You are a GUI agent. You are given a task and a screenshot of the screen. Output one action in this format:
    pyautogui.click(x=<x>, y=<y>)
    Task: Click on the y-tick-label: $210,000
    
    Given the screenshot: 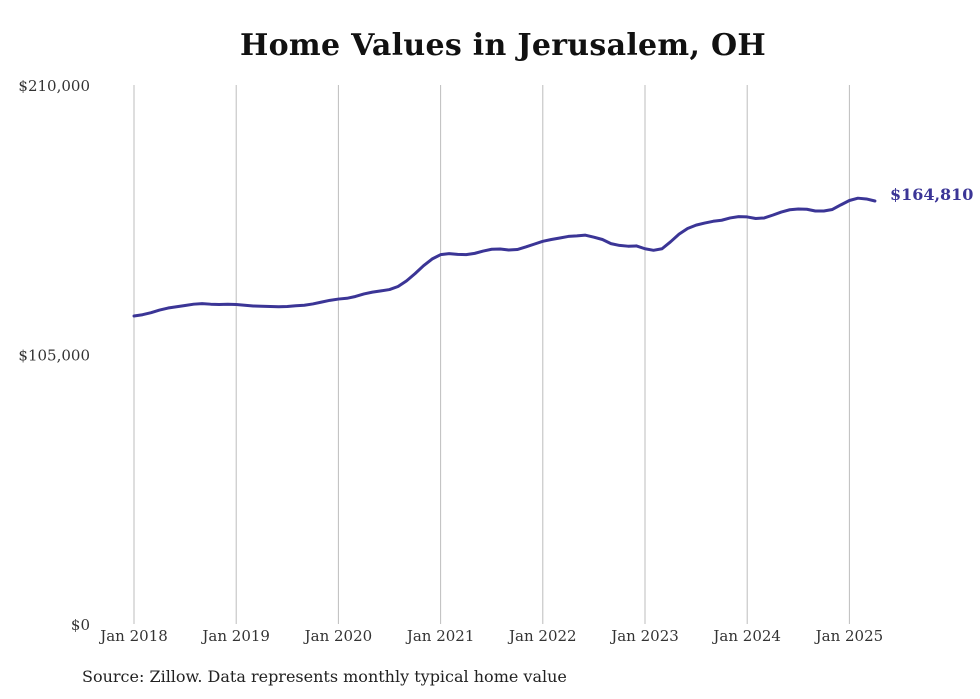 What is the action you would take?
    pyautogui.click(x=54, y=86)
    